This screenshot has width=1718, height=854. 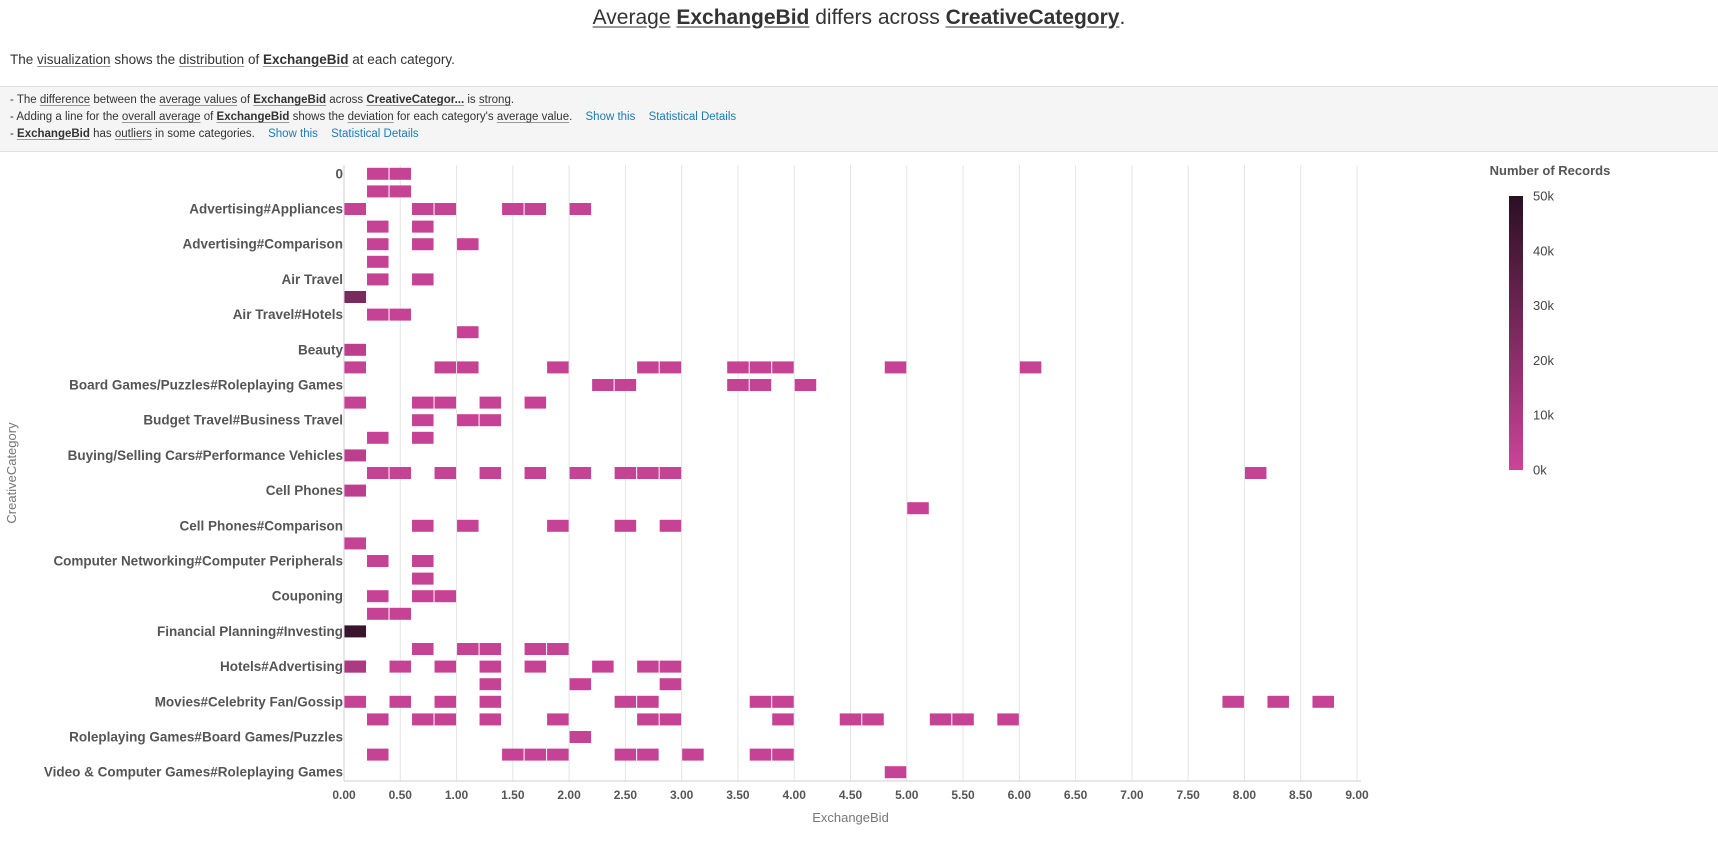 What do you see at coordinates (1301, 795) in the screenshot?
I see `x-tick-label: 8.50` at bounding box center [1301, 795].